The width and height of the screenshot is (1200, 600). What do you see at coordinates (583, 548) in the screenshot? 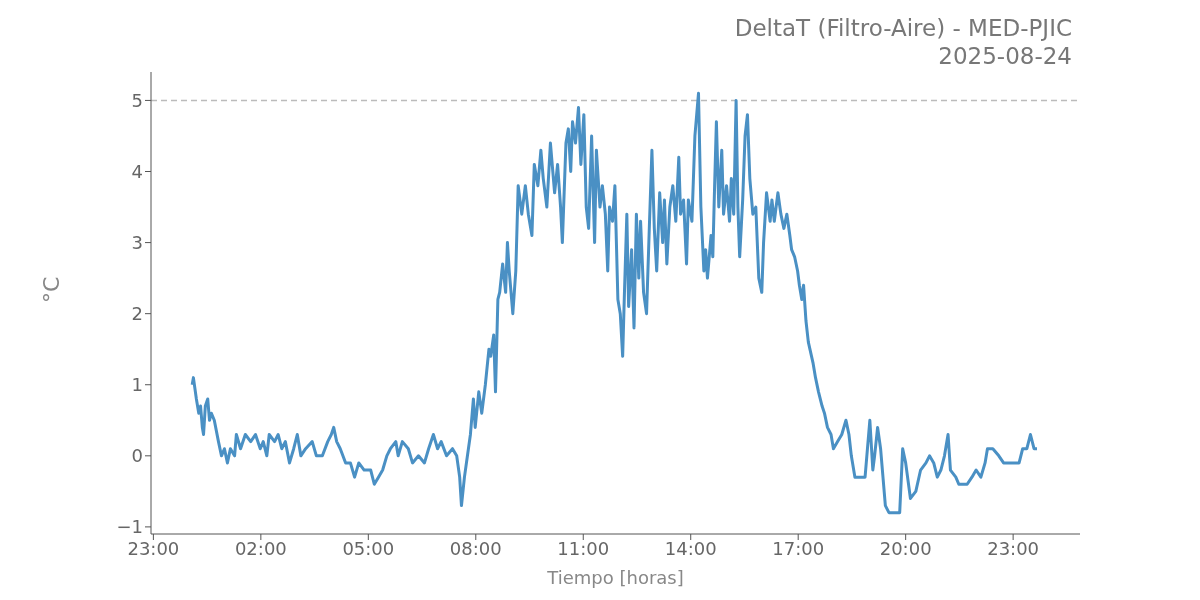
I see `x-tick-label: 11:00` at bounding box center [583, 548].